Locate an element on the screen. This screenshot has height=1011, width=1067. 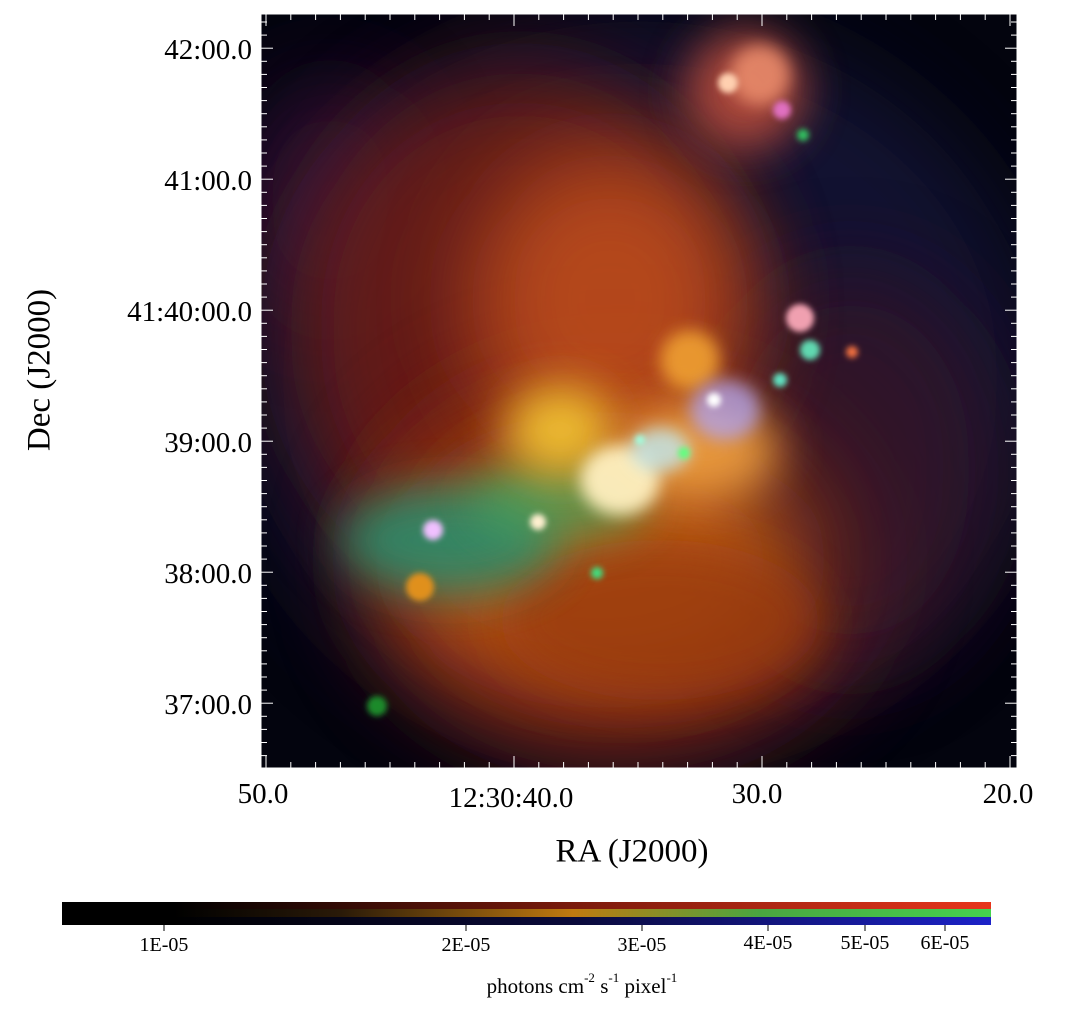
y-axis-title: Dec (J2000) is located at coordinates (39, 370).